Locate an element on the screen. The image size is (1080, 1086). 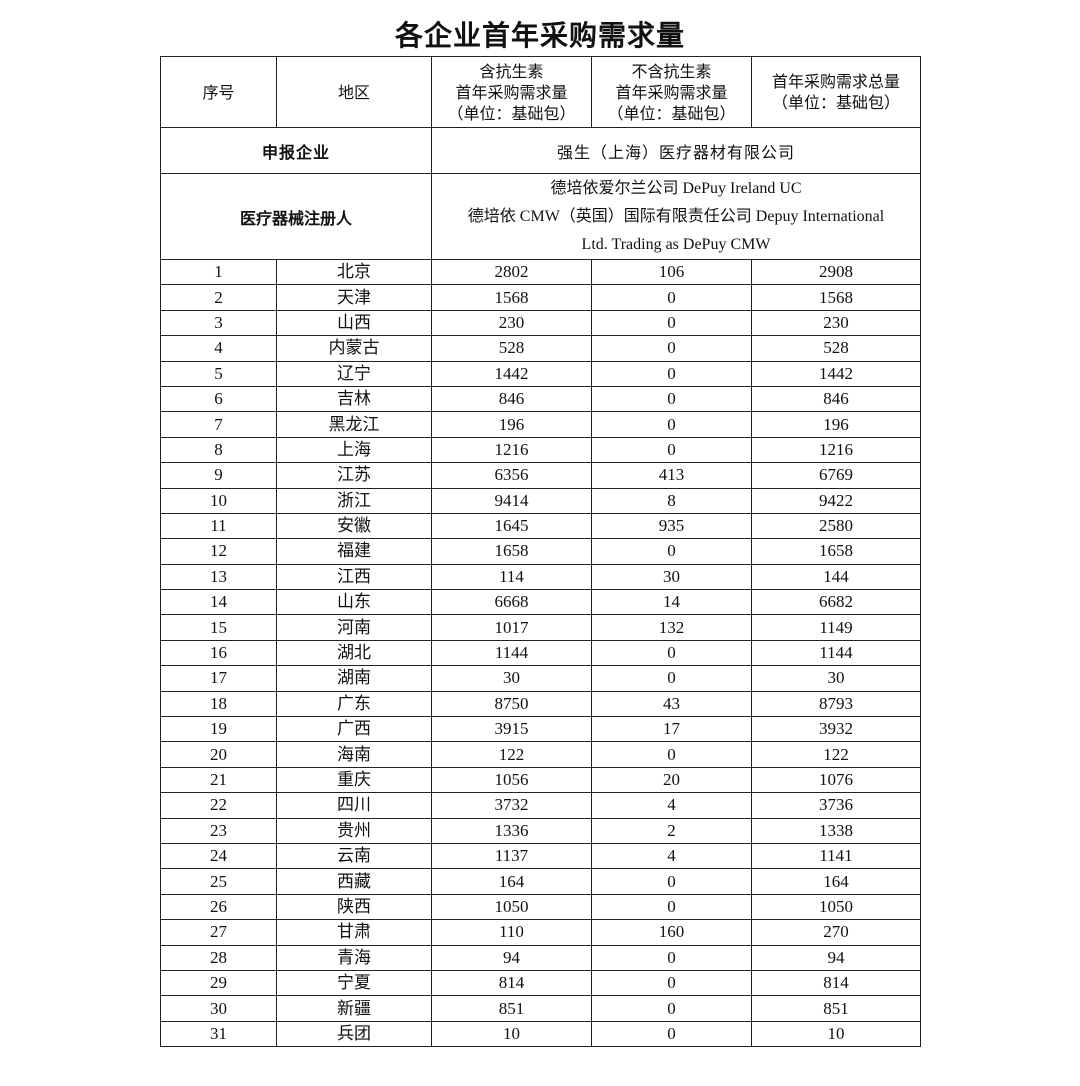
cell-total: 1658 is located at coordinates (836, 551).